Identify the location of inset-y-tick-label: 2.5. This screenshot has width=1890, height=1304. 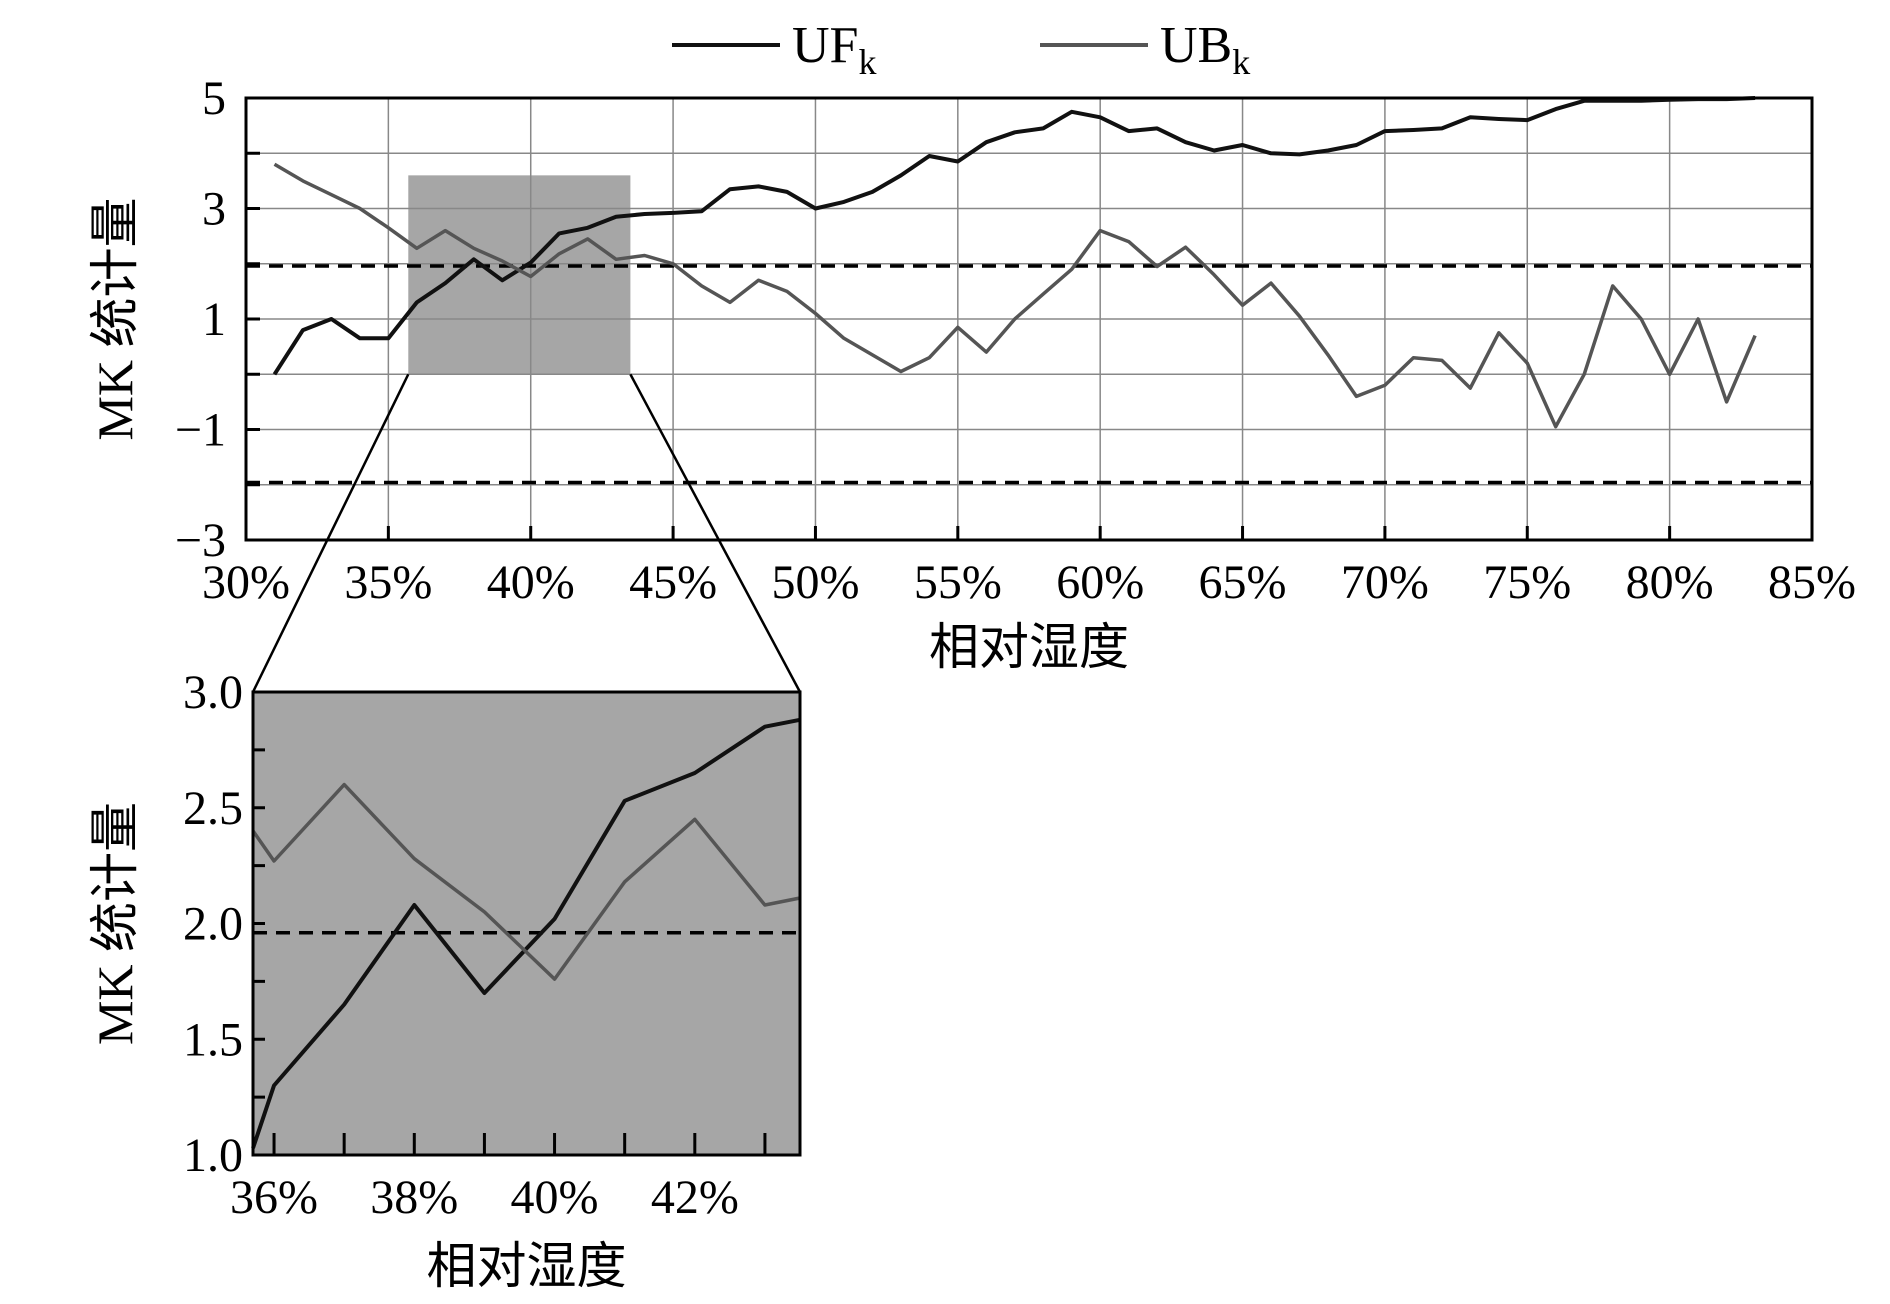
(213, 808).